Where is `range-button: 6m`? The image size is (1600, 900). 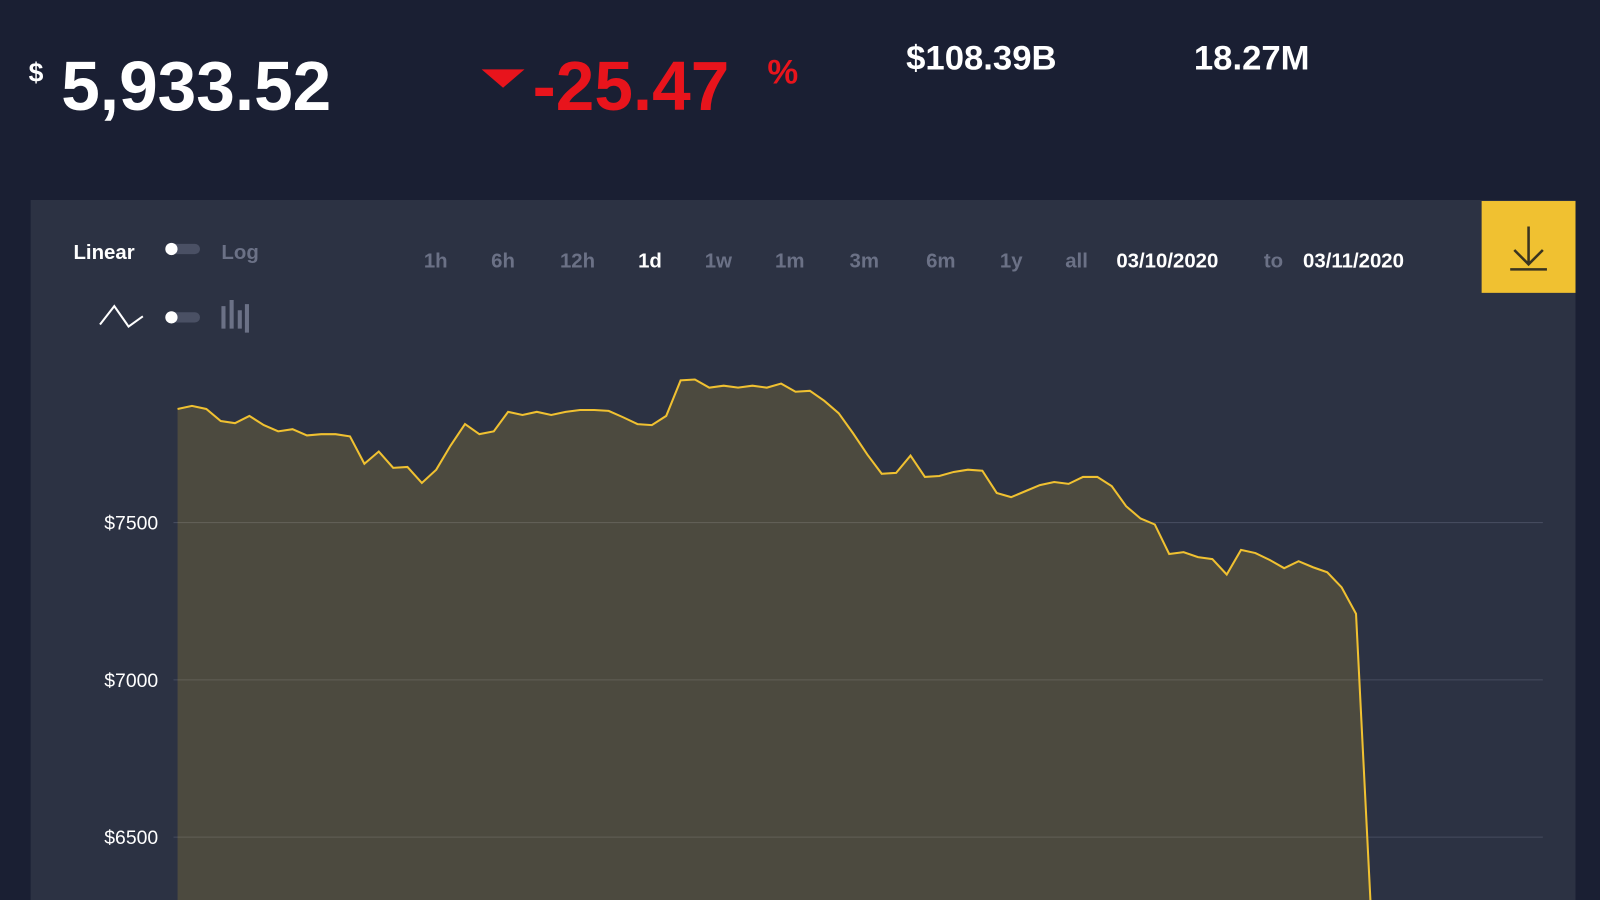 range-button: 6m is located at coordinates (940, 261).